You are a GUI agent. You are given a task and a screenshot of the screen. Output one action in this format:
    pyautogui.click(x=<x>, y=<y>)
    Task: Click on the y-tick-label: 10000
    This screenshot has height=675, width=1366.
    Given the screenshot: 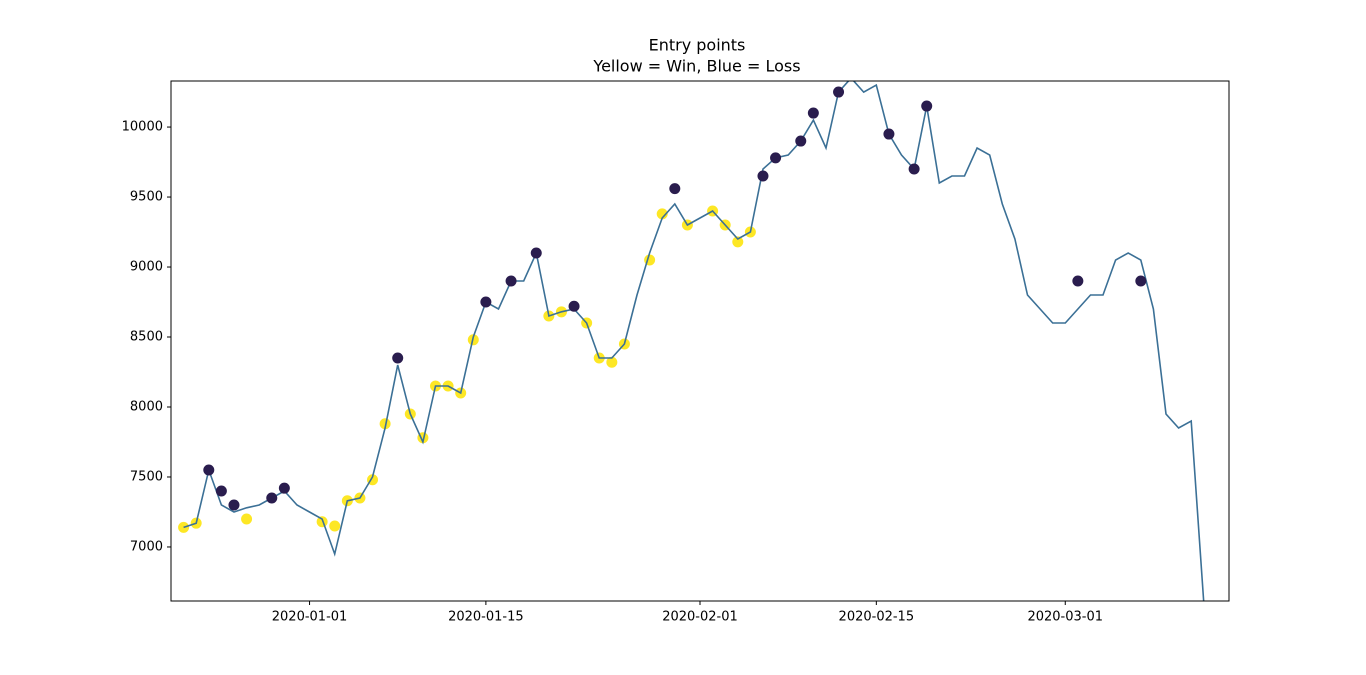 What is the action you would take?
    pyautogui.click(x=142, y=127)
    